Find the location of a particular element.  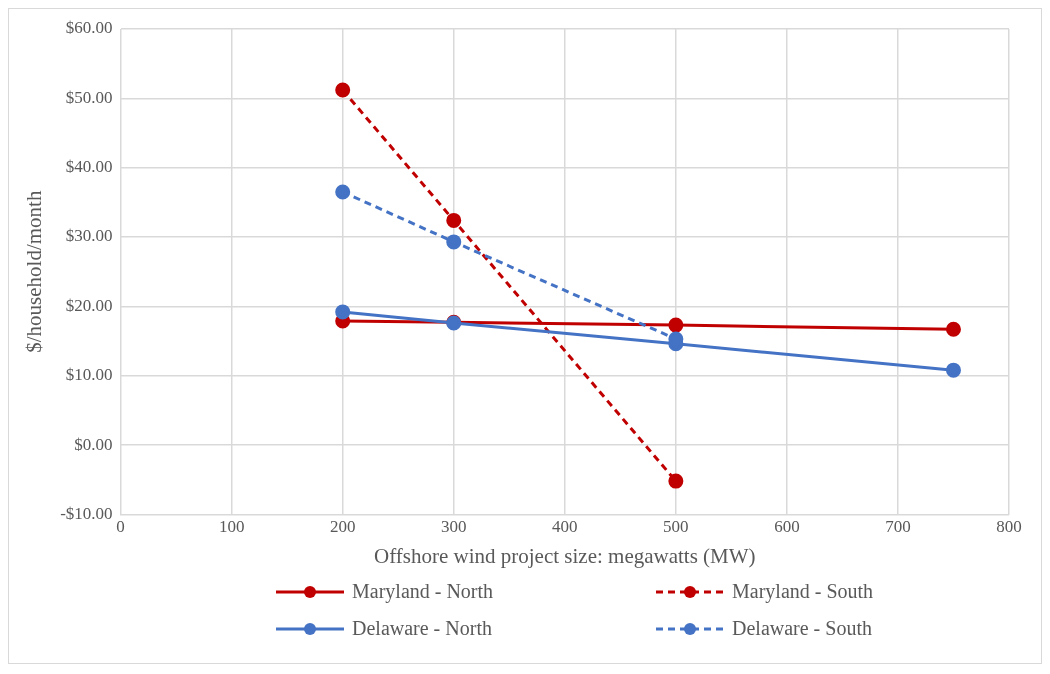

legend-label: Maryland - North is located at coordinates (423, 591).